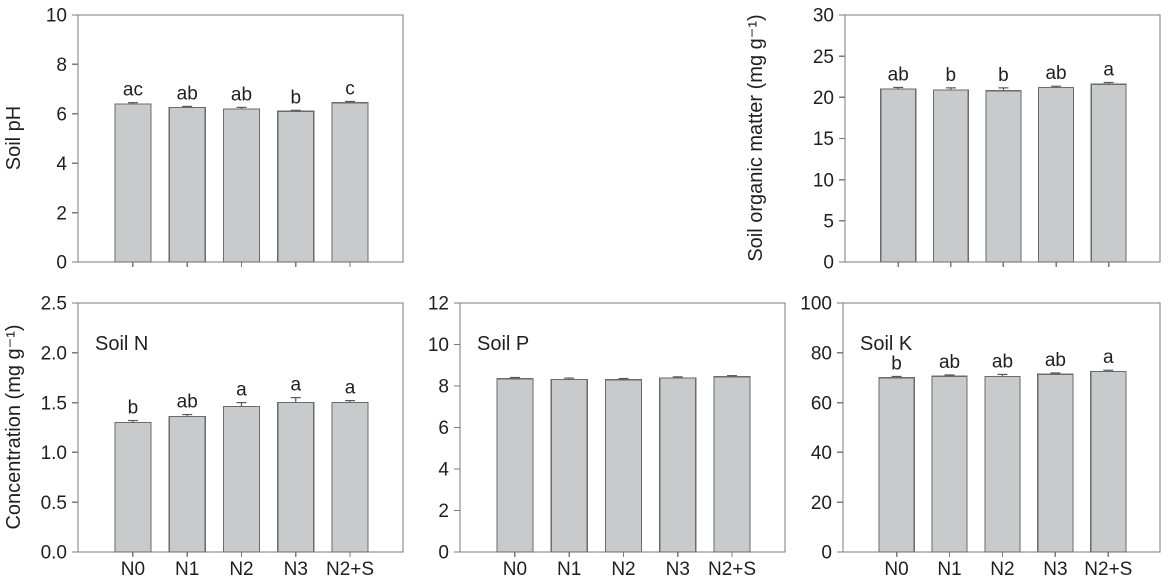  I want to click on chart-annotation: Soil K, so click(886, 344).